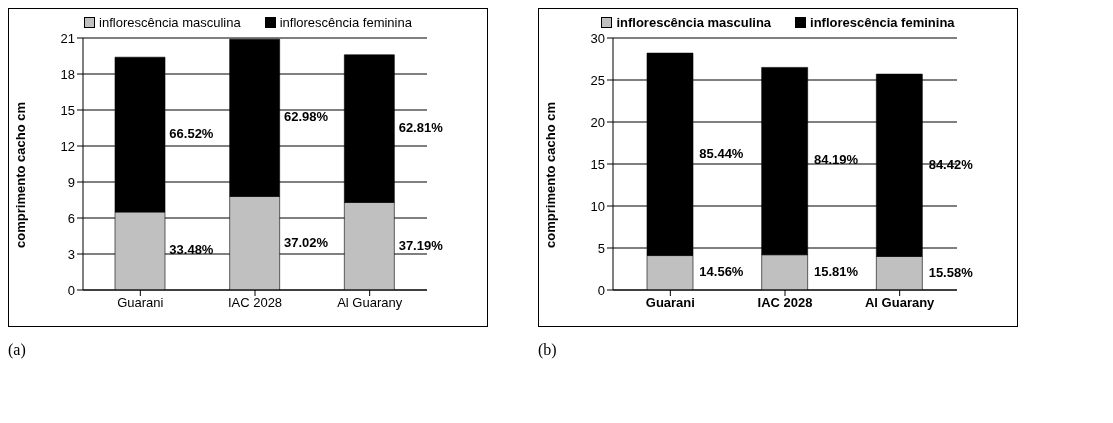 The image size is (1113, 423). I want to click on annotation: 14.56%, so click(721, 272).